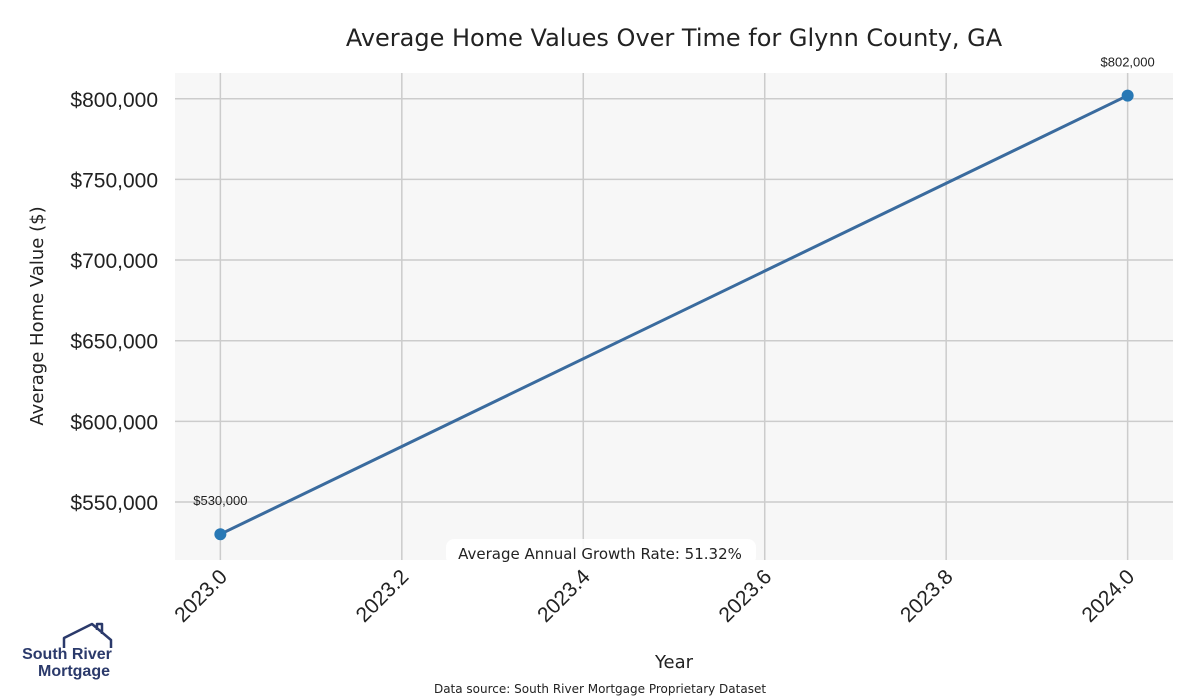 Image resolution: width=1200 pixels, height=700 pixels. I want to click on logo-line1: South River, so click(67, 654).